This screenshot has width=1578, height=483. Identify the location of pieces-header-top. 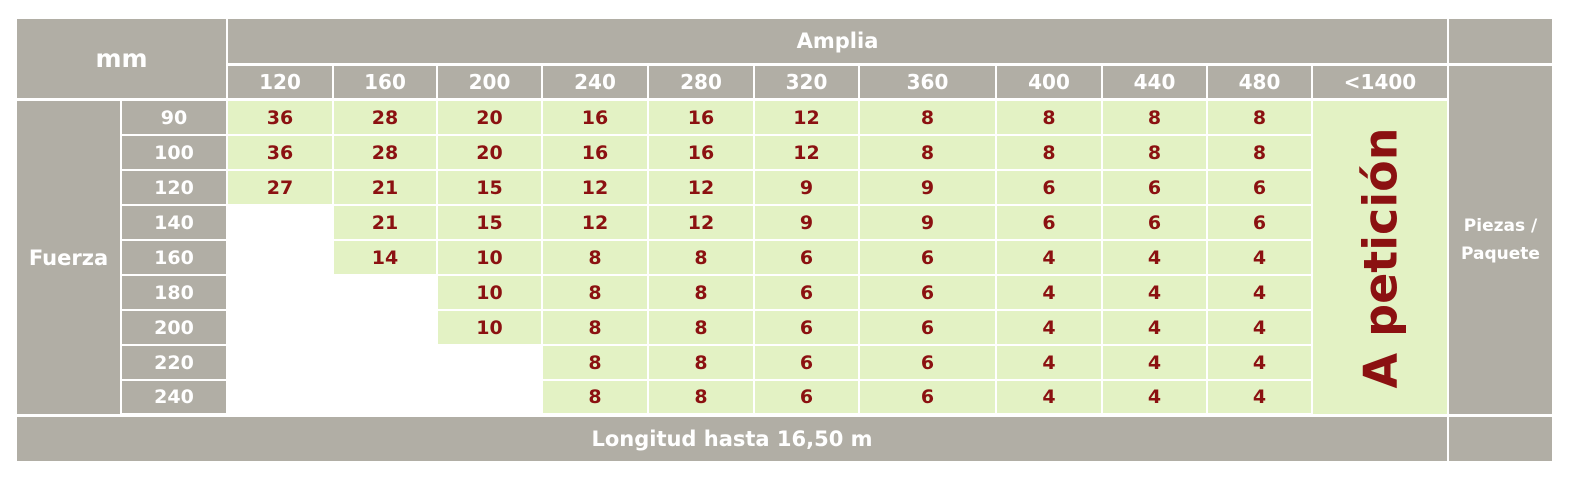
(1500, 41).